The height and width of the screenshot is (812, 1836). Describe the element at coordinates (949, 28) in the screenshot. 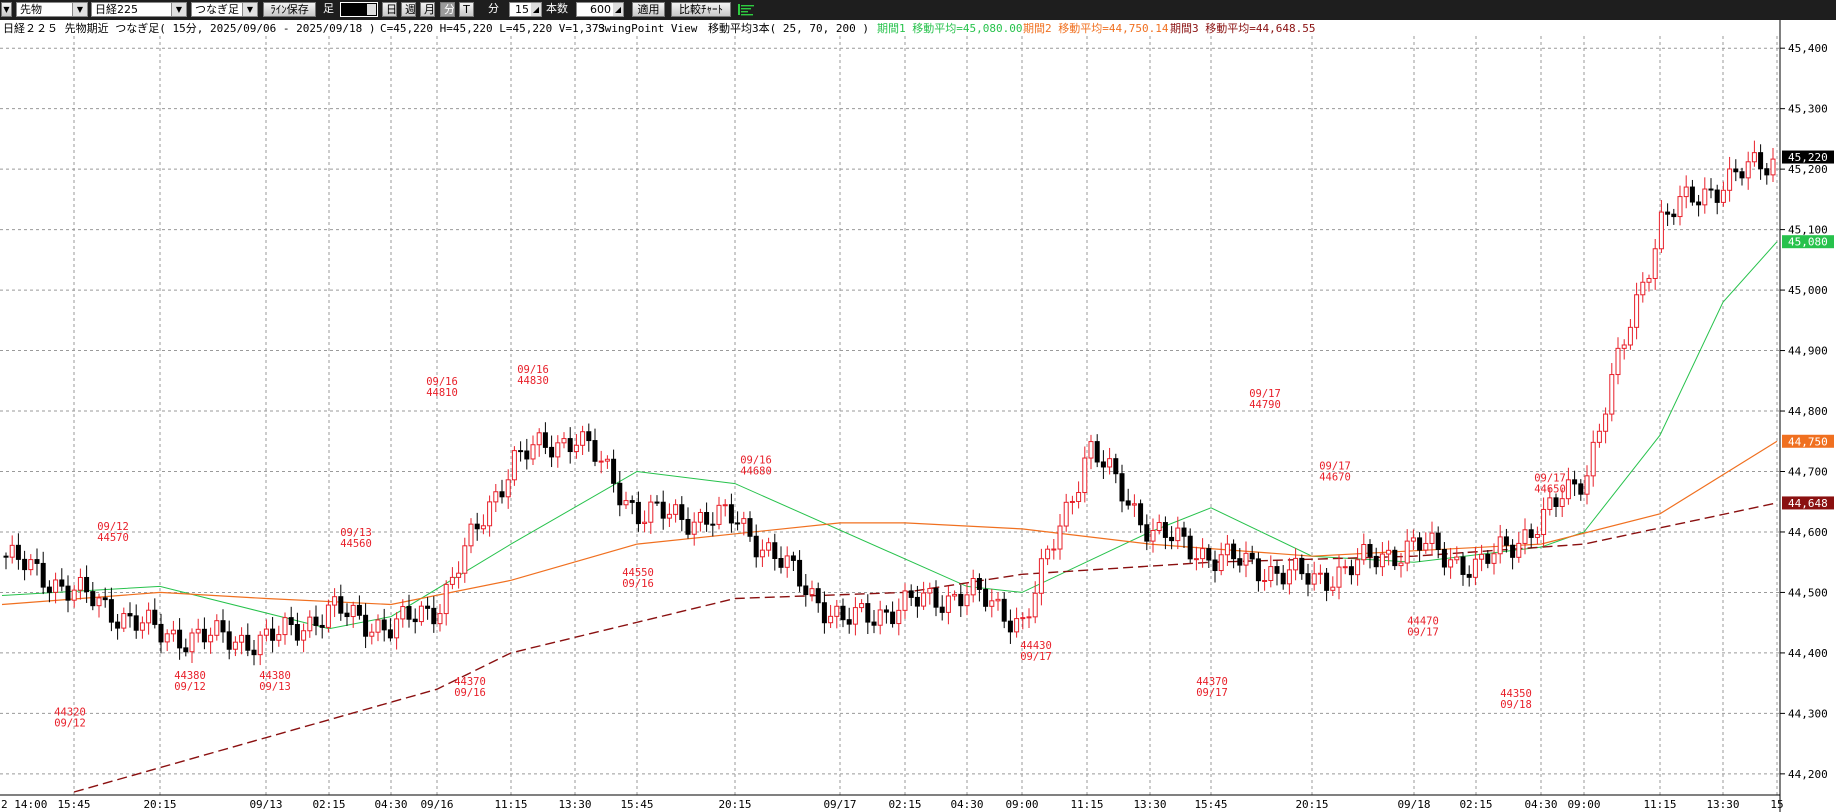

I see `ma1-legend: 期間1 移動平均=45,080.00` at that location.